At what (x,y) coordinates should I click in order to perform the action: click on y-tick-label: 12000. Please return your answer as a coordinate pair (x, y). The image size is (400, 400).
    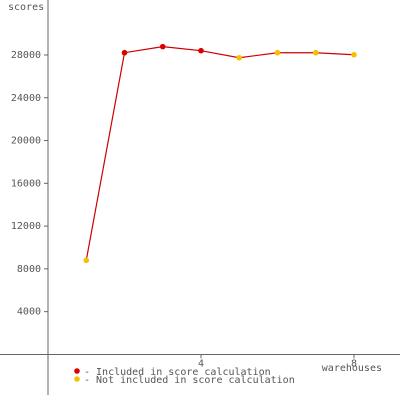
    Looking at the image, I should click on (26, 226).